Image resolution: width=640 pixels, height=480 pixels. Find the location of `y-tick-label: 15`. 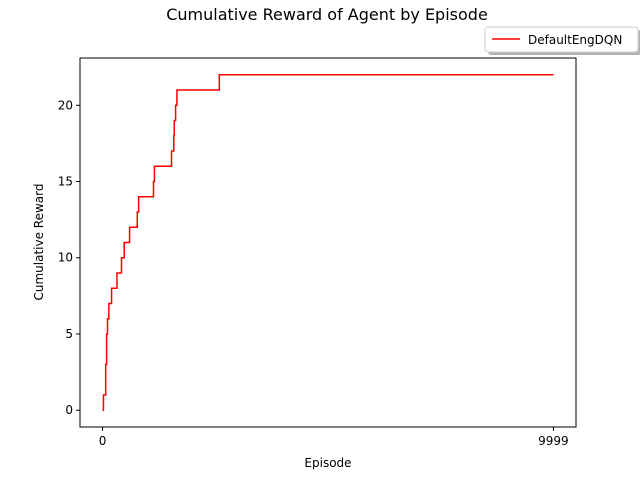

y-tick-label: 15 is located at coordinates (65, 182).